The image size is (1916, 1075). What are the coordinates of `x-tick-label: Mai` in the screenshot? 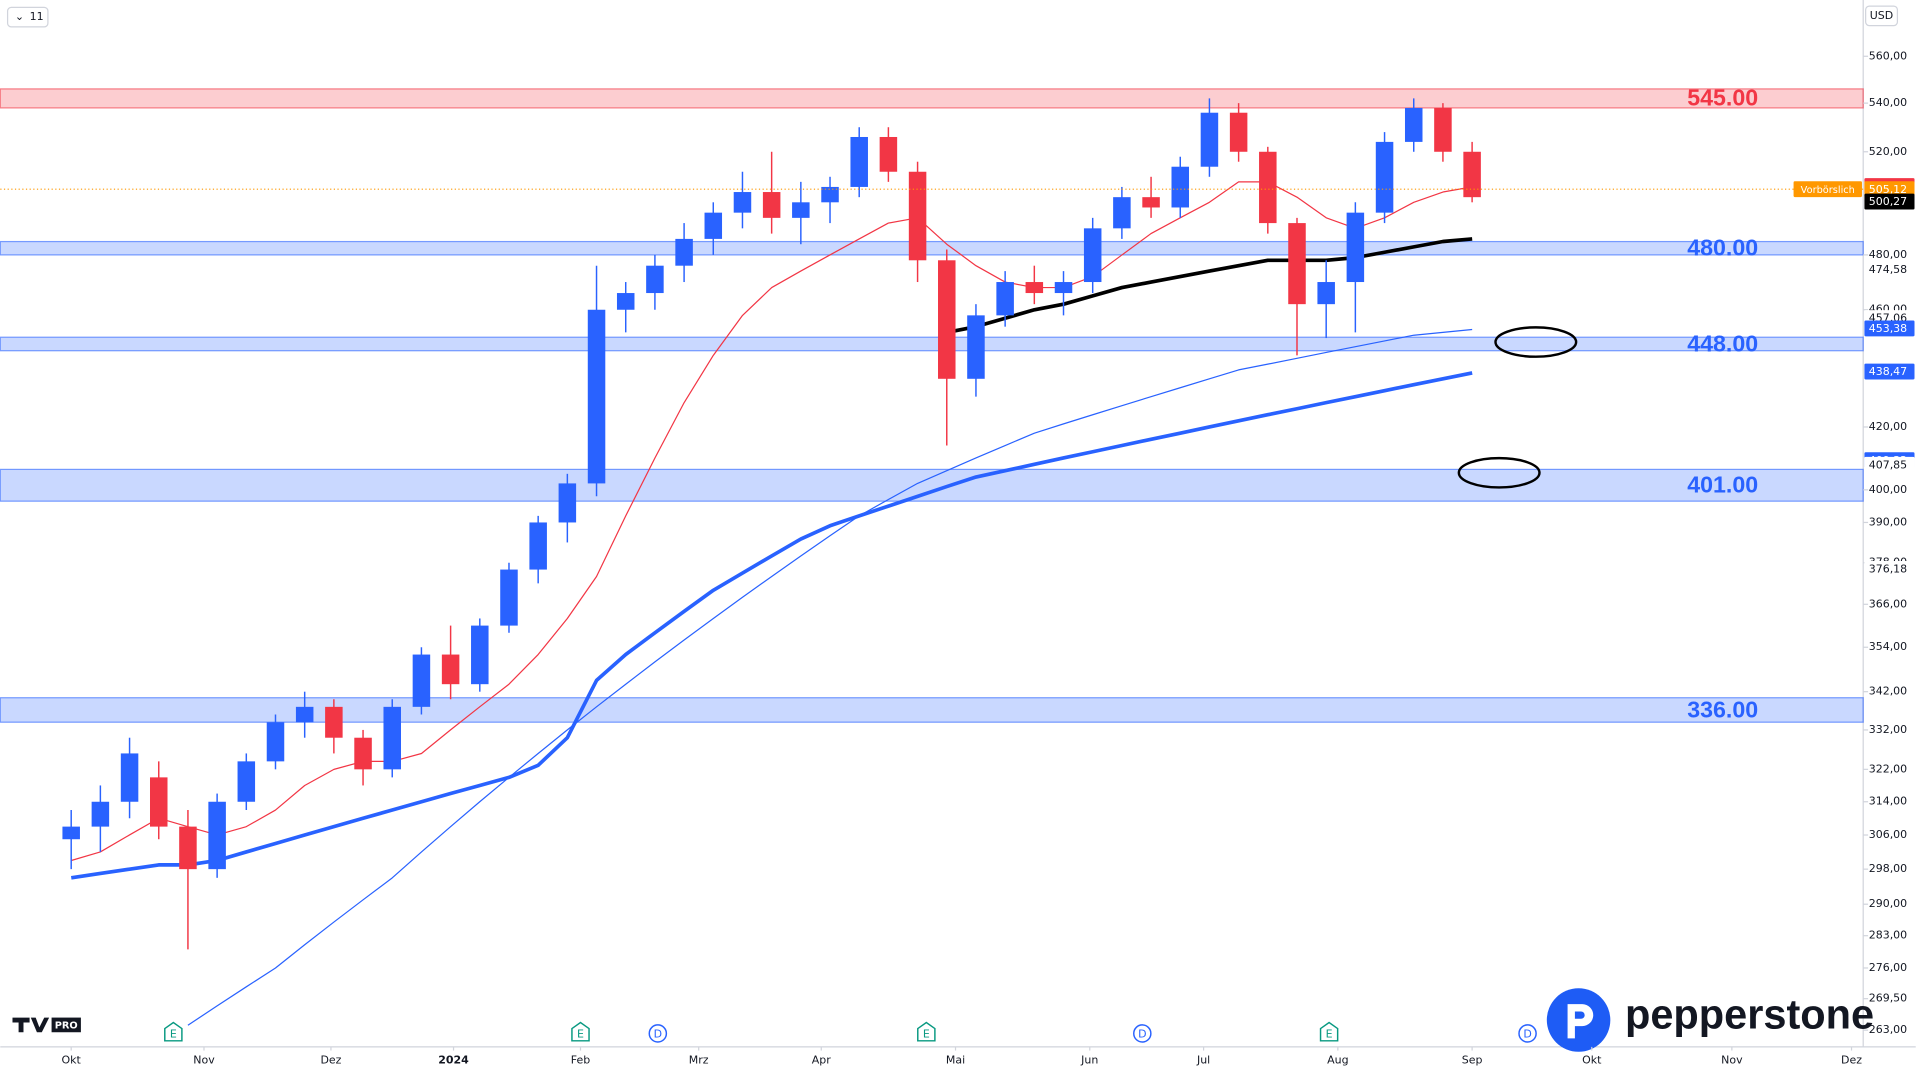 It's located at (955, 1059).